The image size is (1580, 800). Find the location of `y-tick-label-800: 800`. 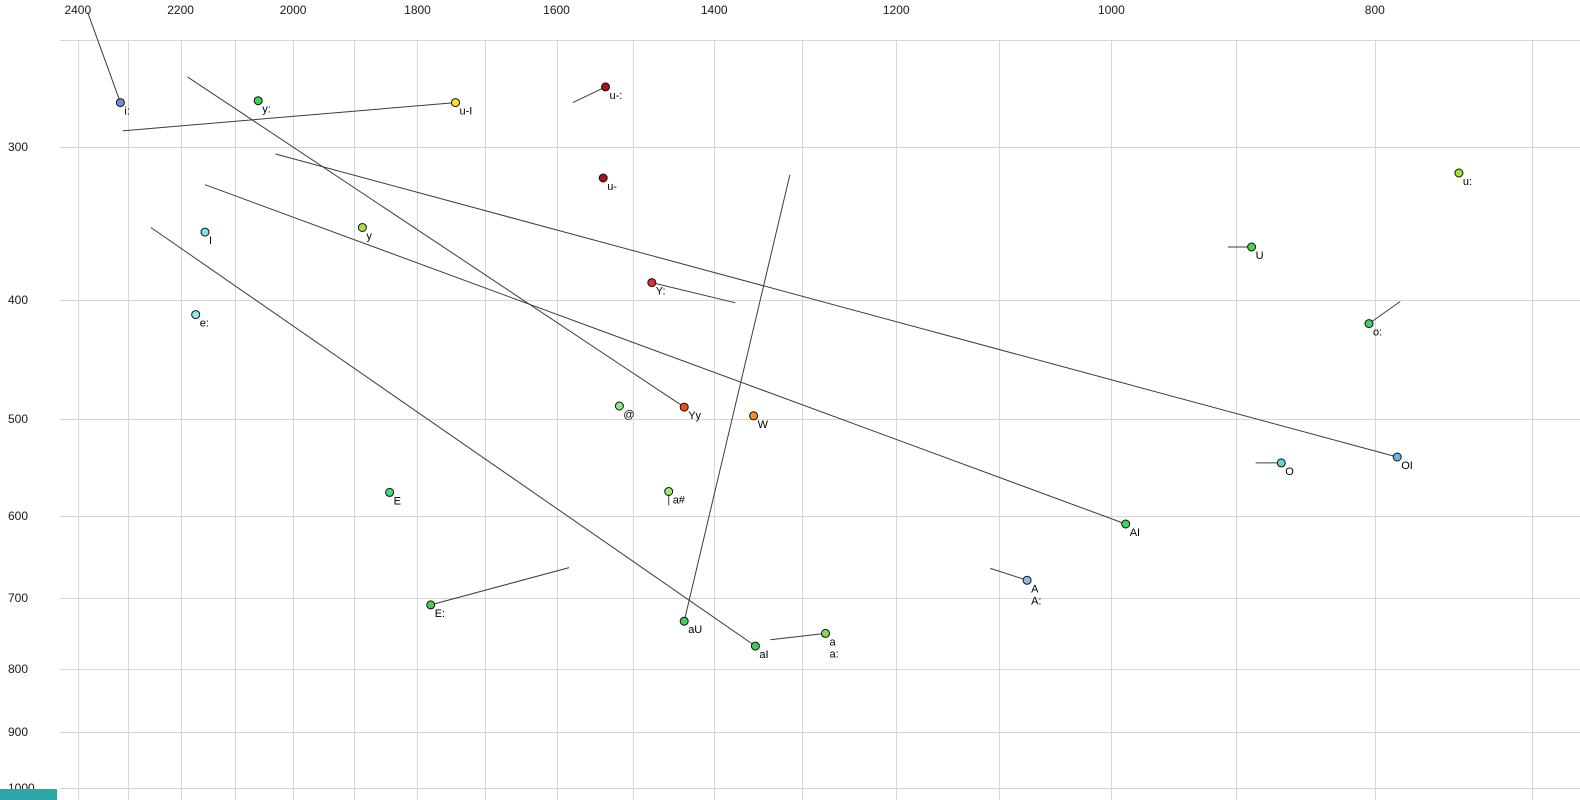

y-tick-label-800: 800 is located at coordinates (18, 669).